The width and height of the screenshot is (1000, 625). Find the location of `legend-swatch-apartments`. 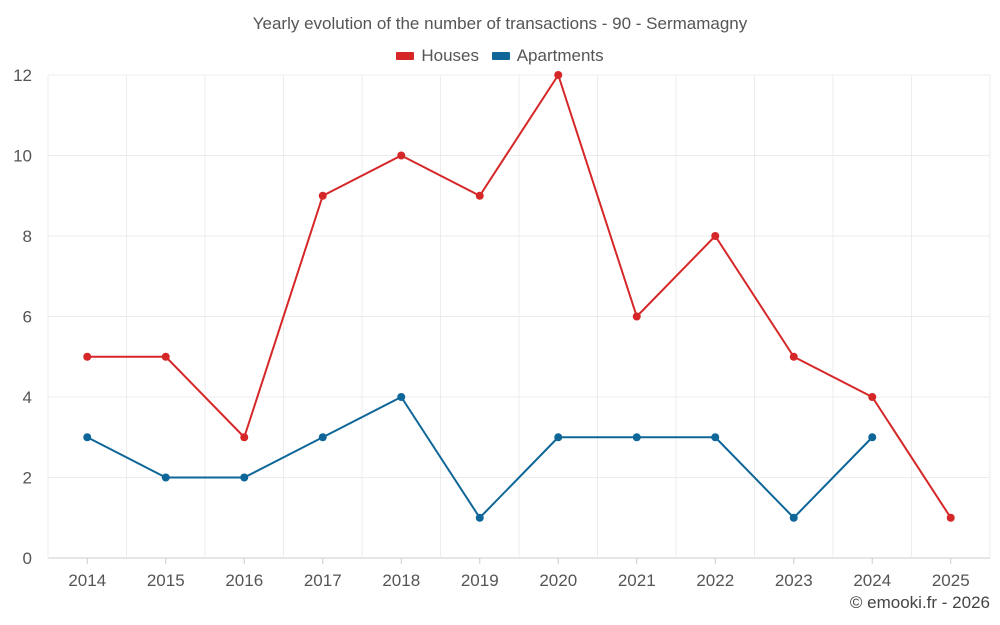

legend-swatch-apartments is located at coordinates (500, 56).